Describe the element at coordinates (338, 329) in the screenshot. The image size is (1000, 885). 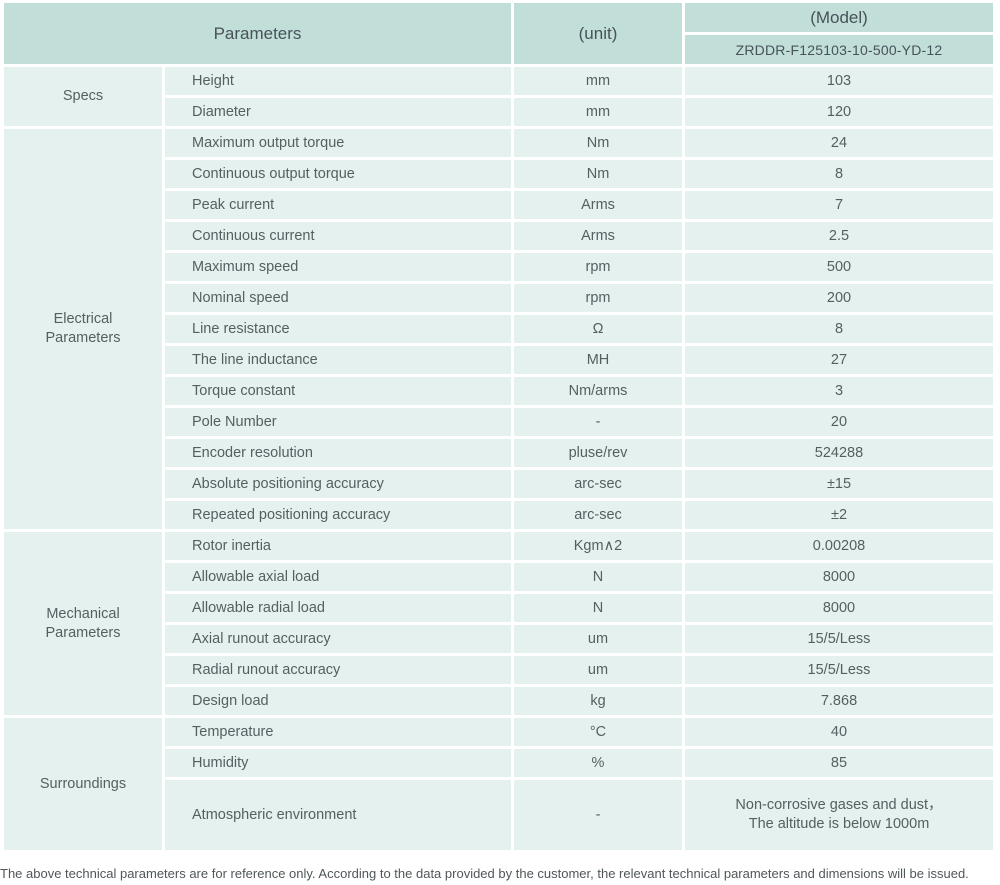
I see `param-cell: Line resistance` at that location.